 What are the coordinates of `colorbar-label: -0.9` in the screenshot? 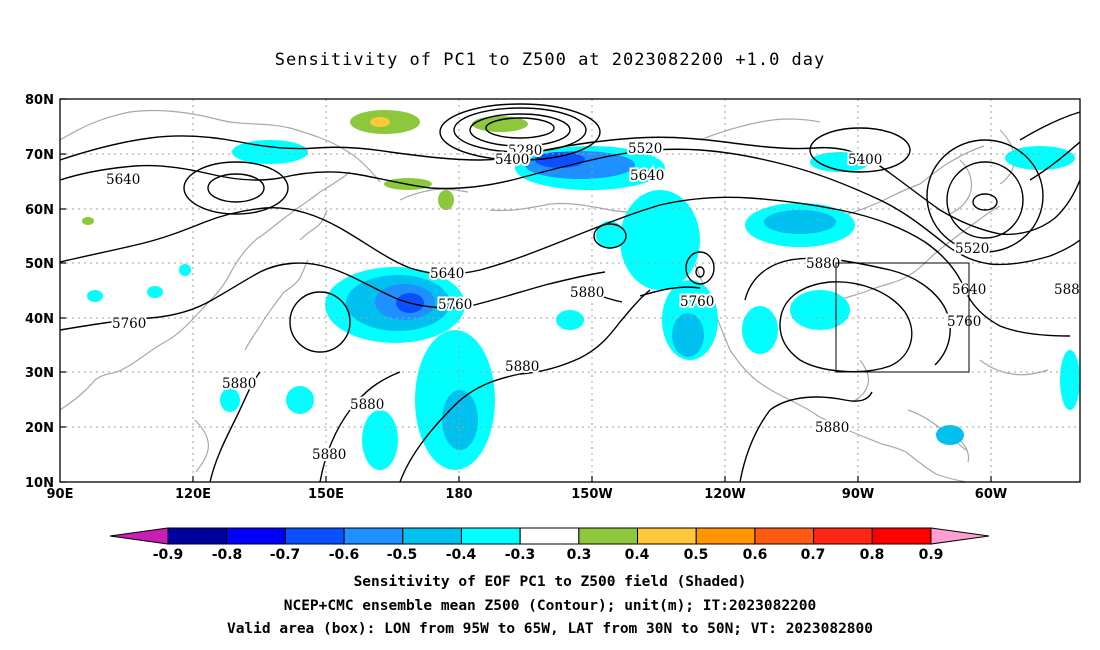 It's located at (168, 555).